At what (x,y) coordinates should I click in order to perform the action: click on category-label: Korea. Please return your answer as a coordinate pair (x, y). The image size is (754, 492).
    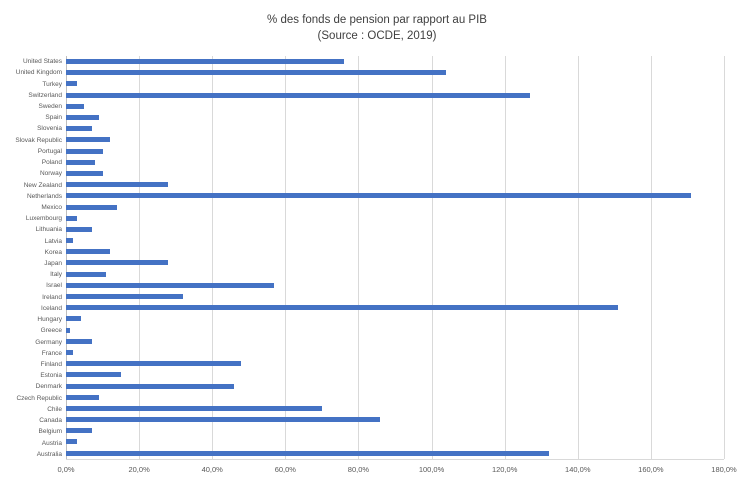
    Looking at the image, I should click on (53, 252).